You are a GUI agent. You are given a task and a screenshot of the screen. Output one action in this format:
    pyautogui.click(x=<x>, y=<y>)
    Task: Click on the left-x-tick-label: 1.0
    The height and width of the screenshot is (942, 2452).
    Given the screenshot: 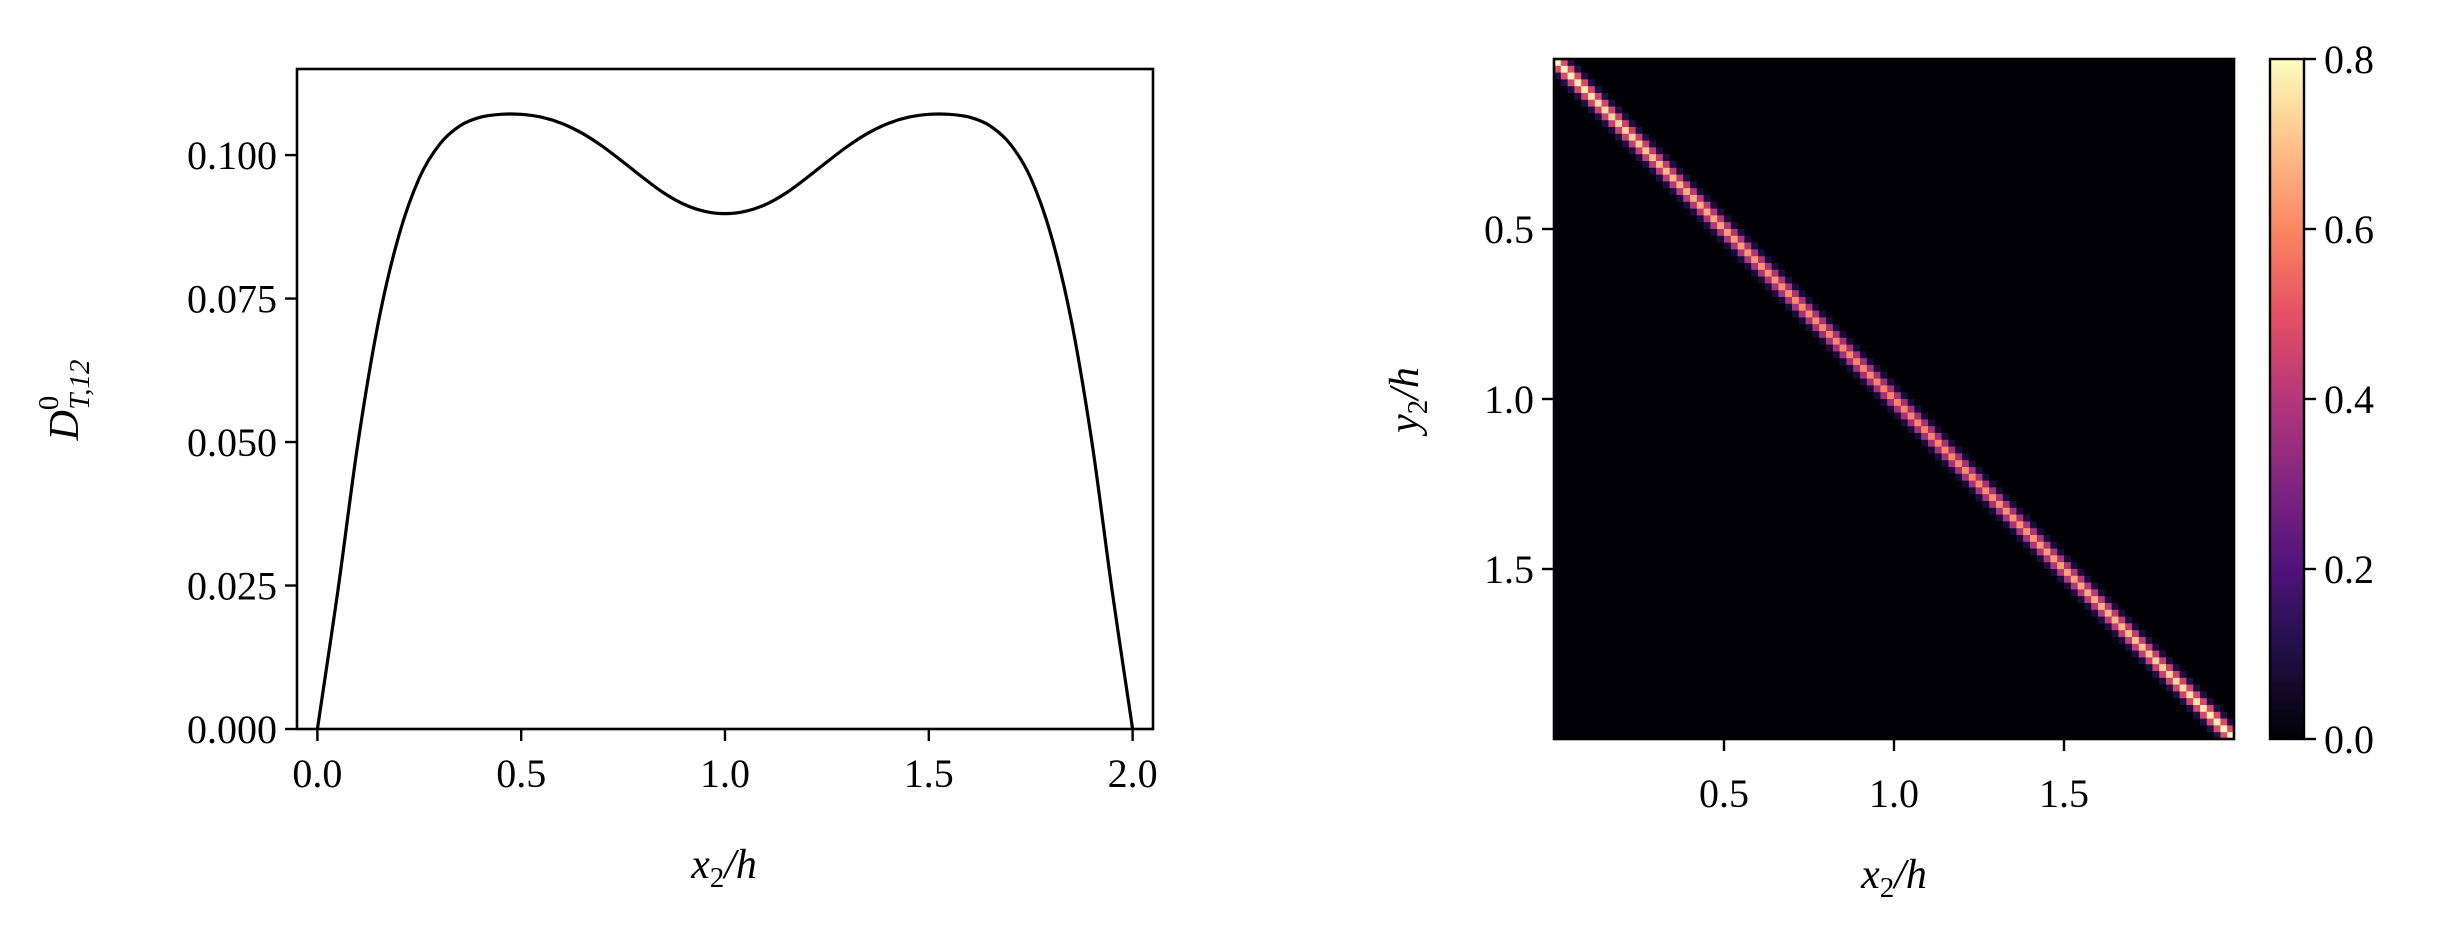 What is the action you would take?
    pyautogui.click(x=725, y=773)
    